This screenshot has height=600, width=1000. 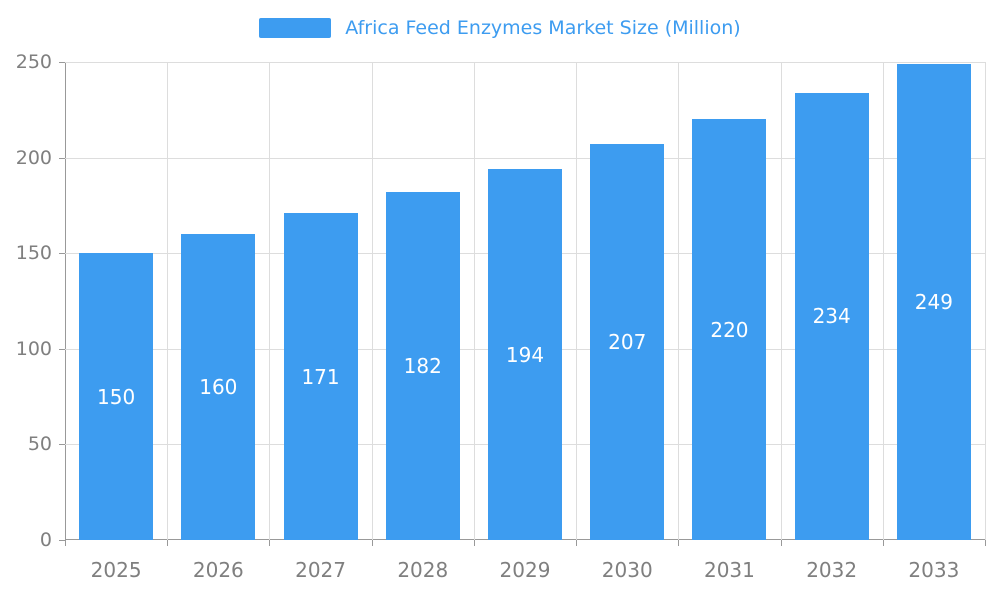 What do you see at coordinates (33, 157) in the screenshot?
I see `y-tick-label: 200` at bounding box center [33, 157].